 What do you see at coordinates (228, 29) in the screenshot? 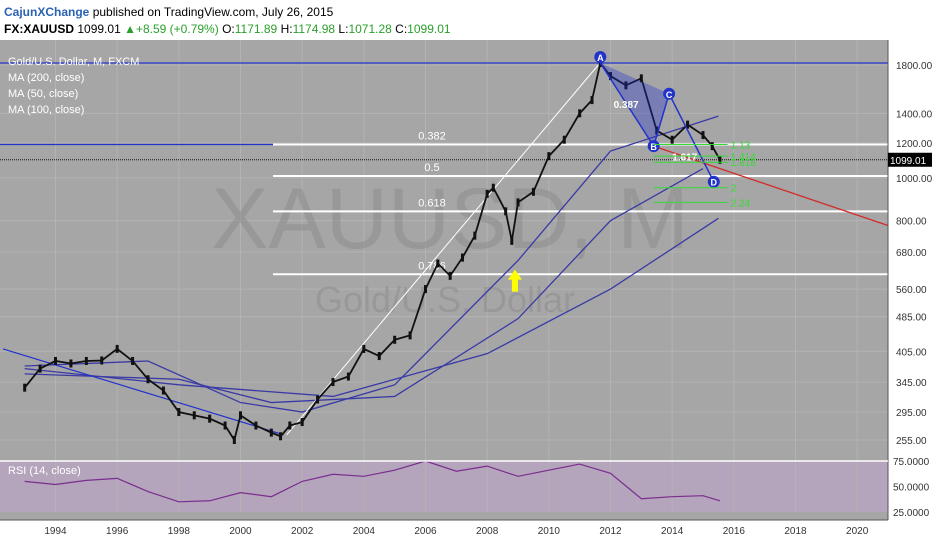
I see `open-label: O:` at bounding box center [228, 29].